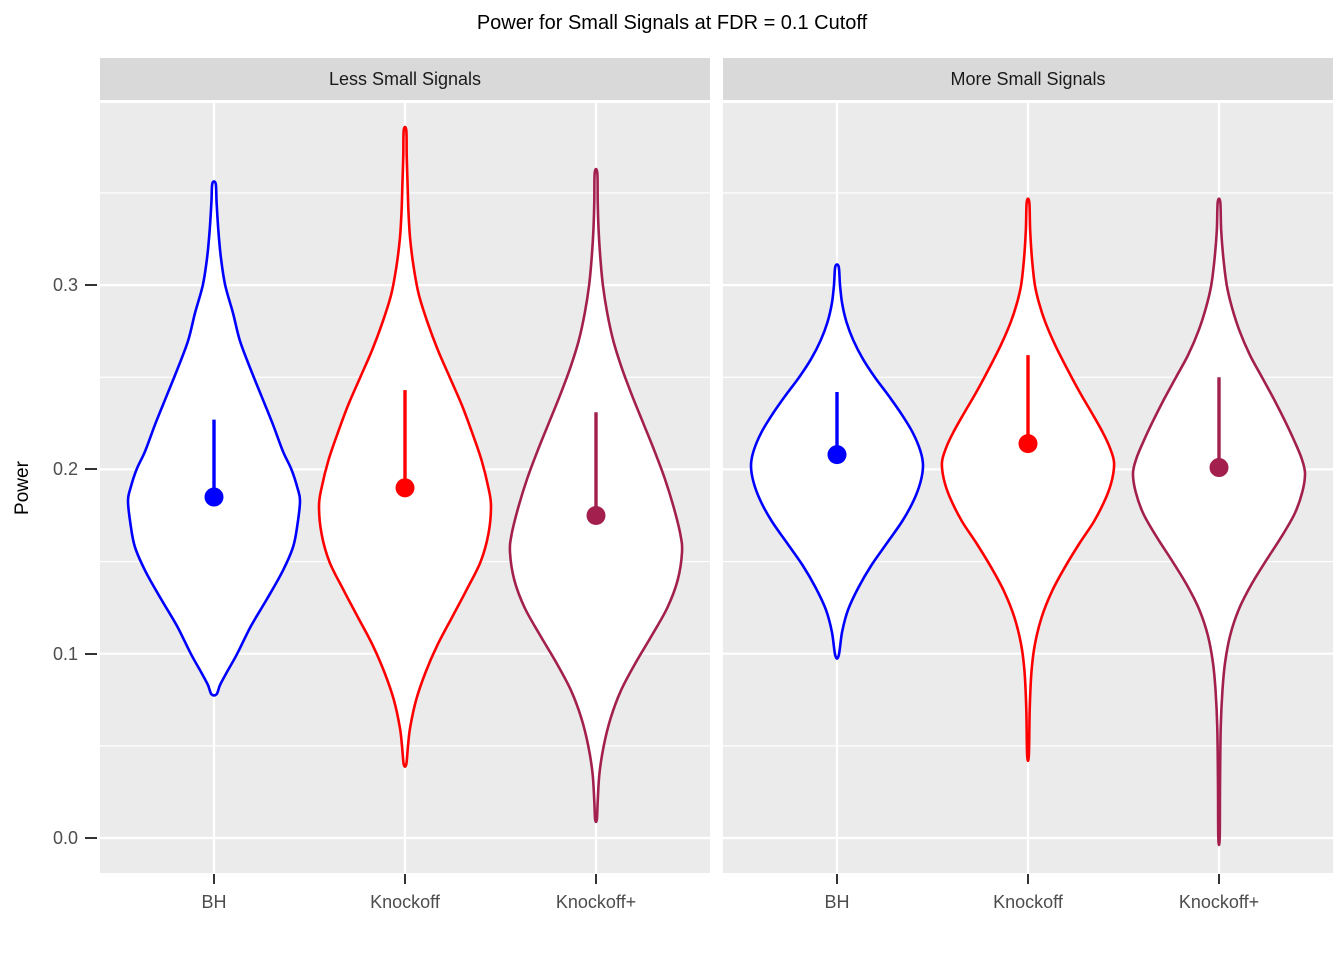  I want to click on facet-strip-more-small-signals: More Small Signals, so click(1028, 79).